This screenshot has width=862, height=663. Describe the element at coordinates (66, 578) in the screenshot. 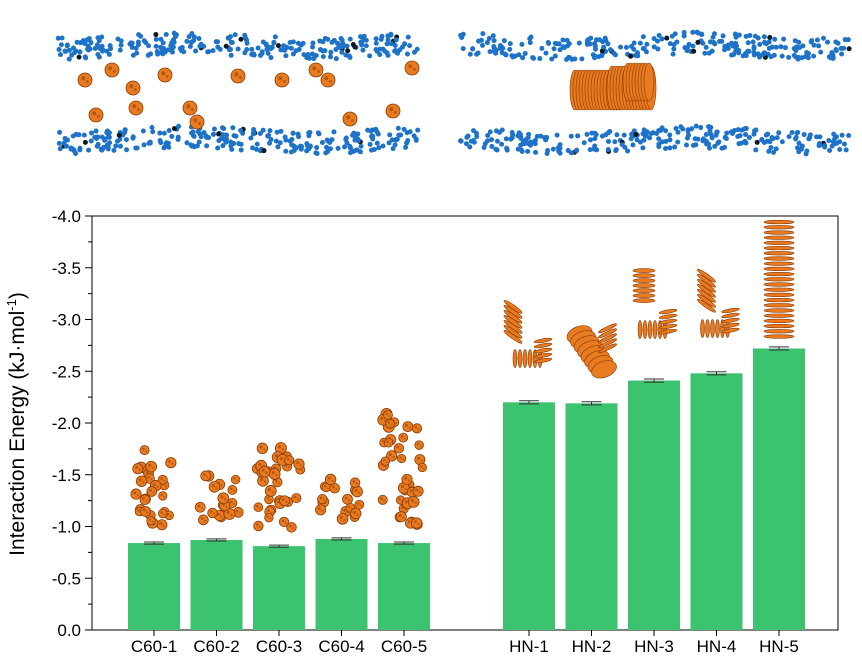

I see `y-tick-label: -0.5` at that location.